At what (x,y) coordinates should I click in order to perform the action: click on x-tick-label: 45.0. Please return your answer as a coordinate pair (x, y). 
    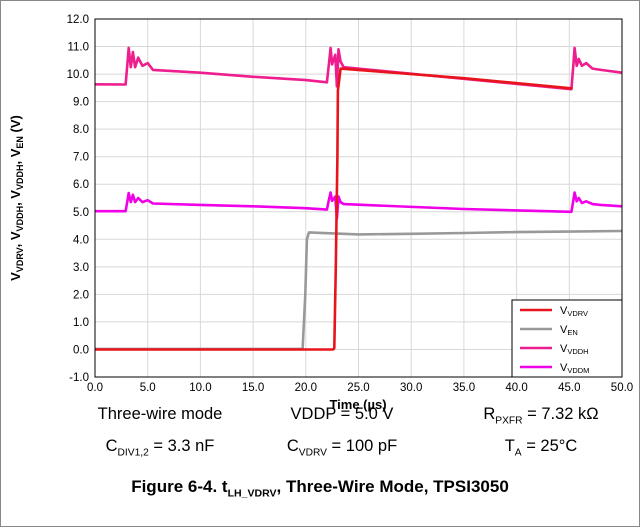
    Looking at the image, I should click on (569, 388).